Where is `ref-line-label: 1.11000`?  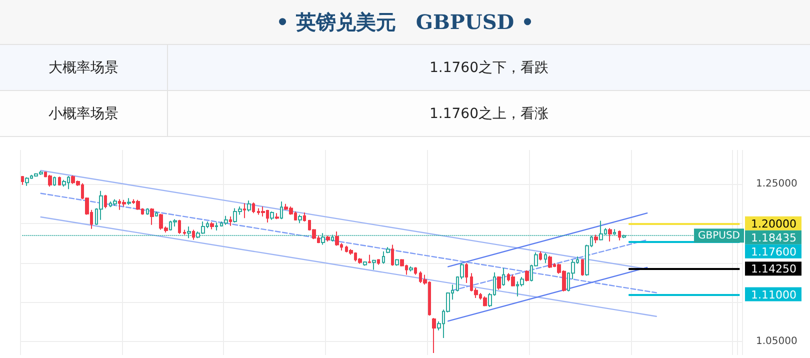
ref-line-label: 1.11000 is located at coordinates (773, 295).